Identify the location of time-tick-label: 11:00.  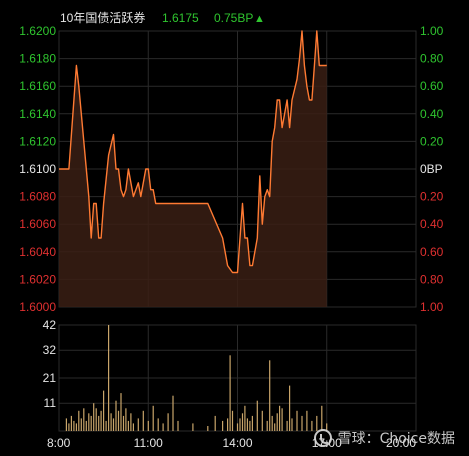
(148, 443).